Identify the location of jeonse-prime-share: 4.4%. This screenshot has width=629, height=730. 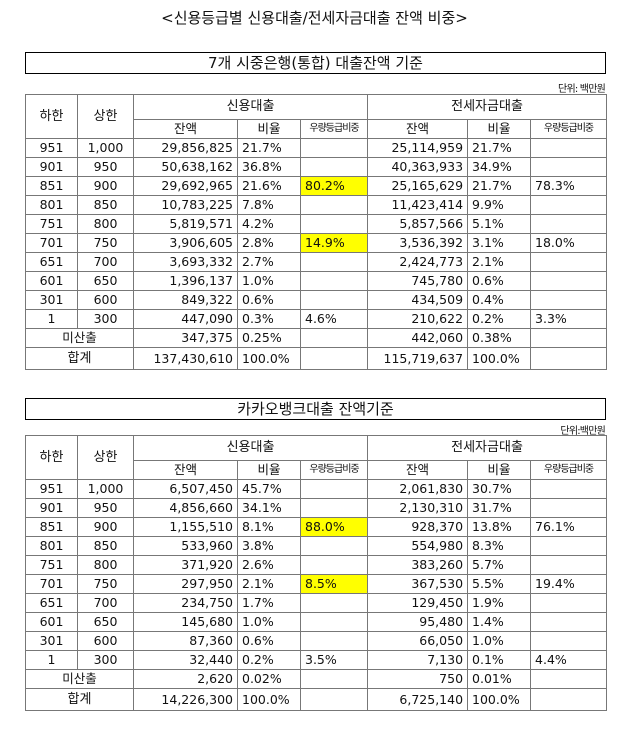
(569, 660).